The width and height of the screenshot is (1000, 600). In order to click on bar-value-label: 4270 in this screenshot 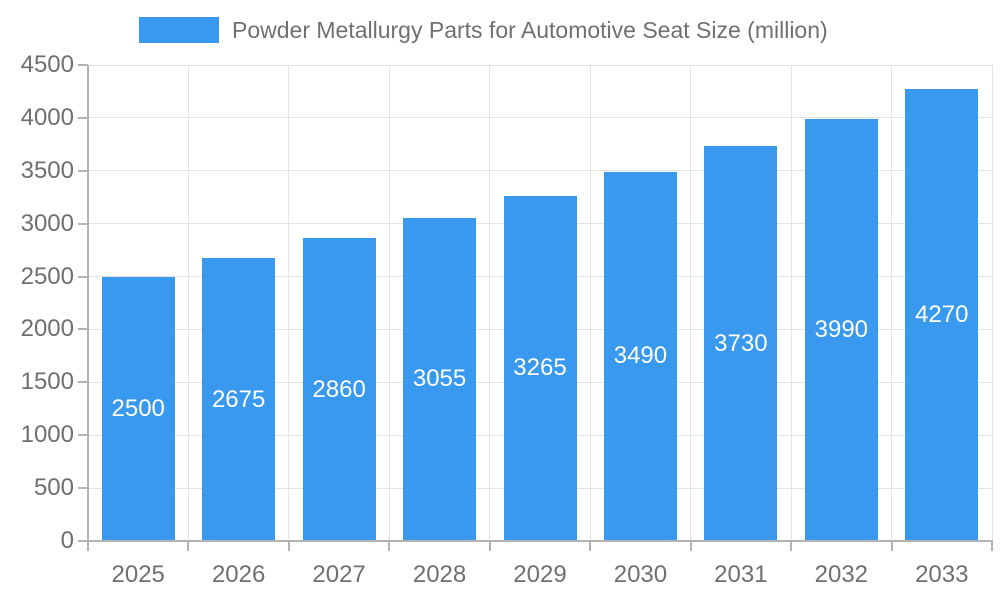, I will do `click(942, 315)`.